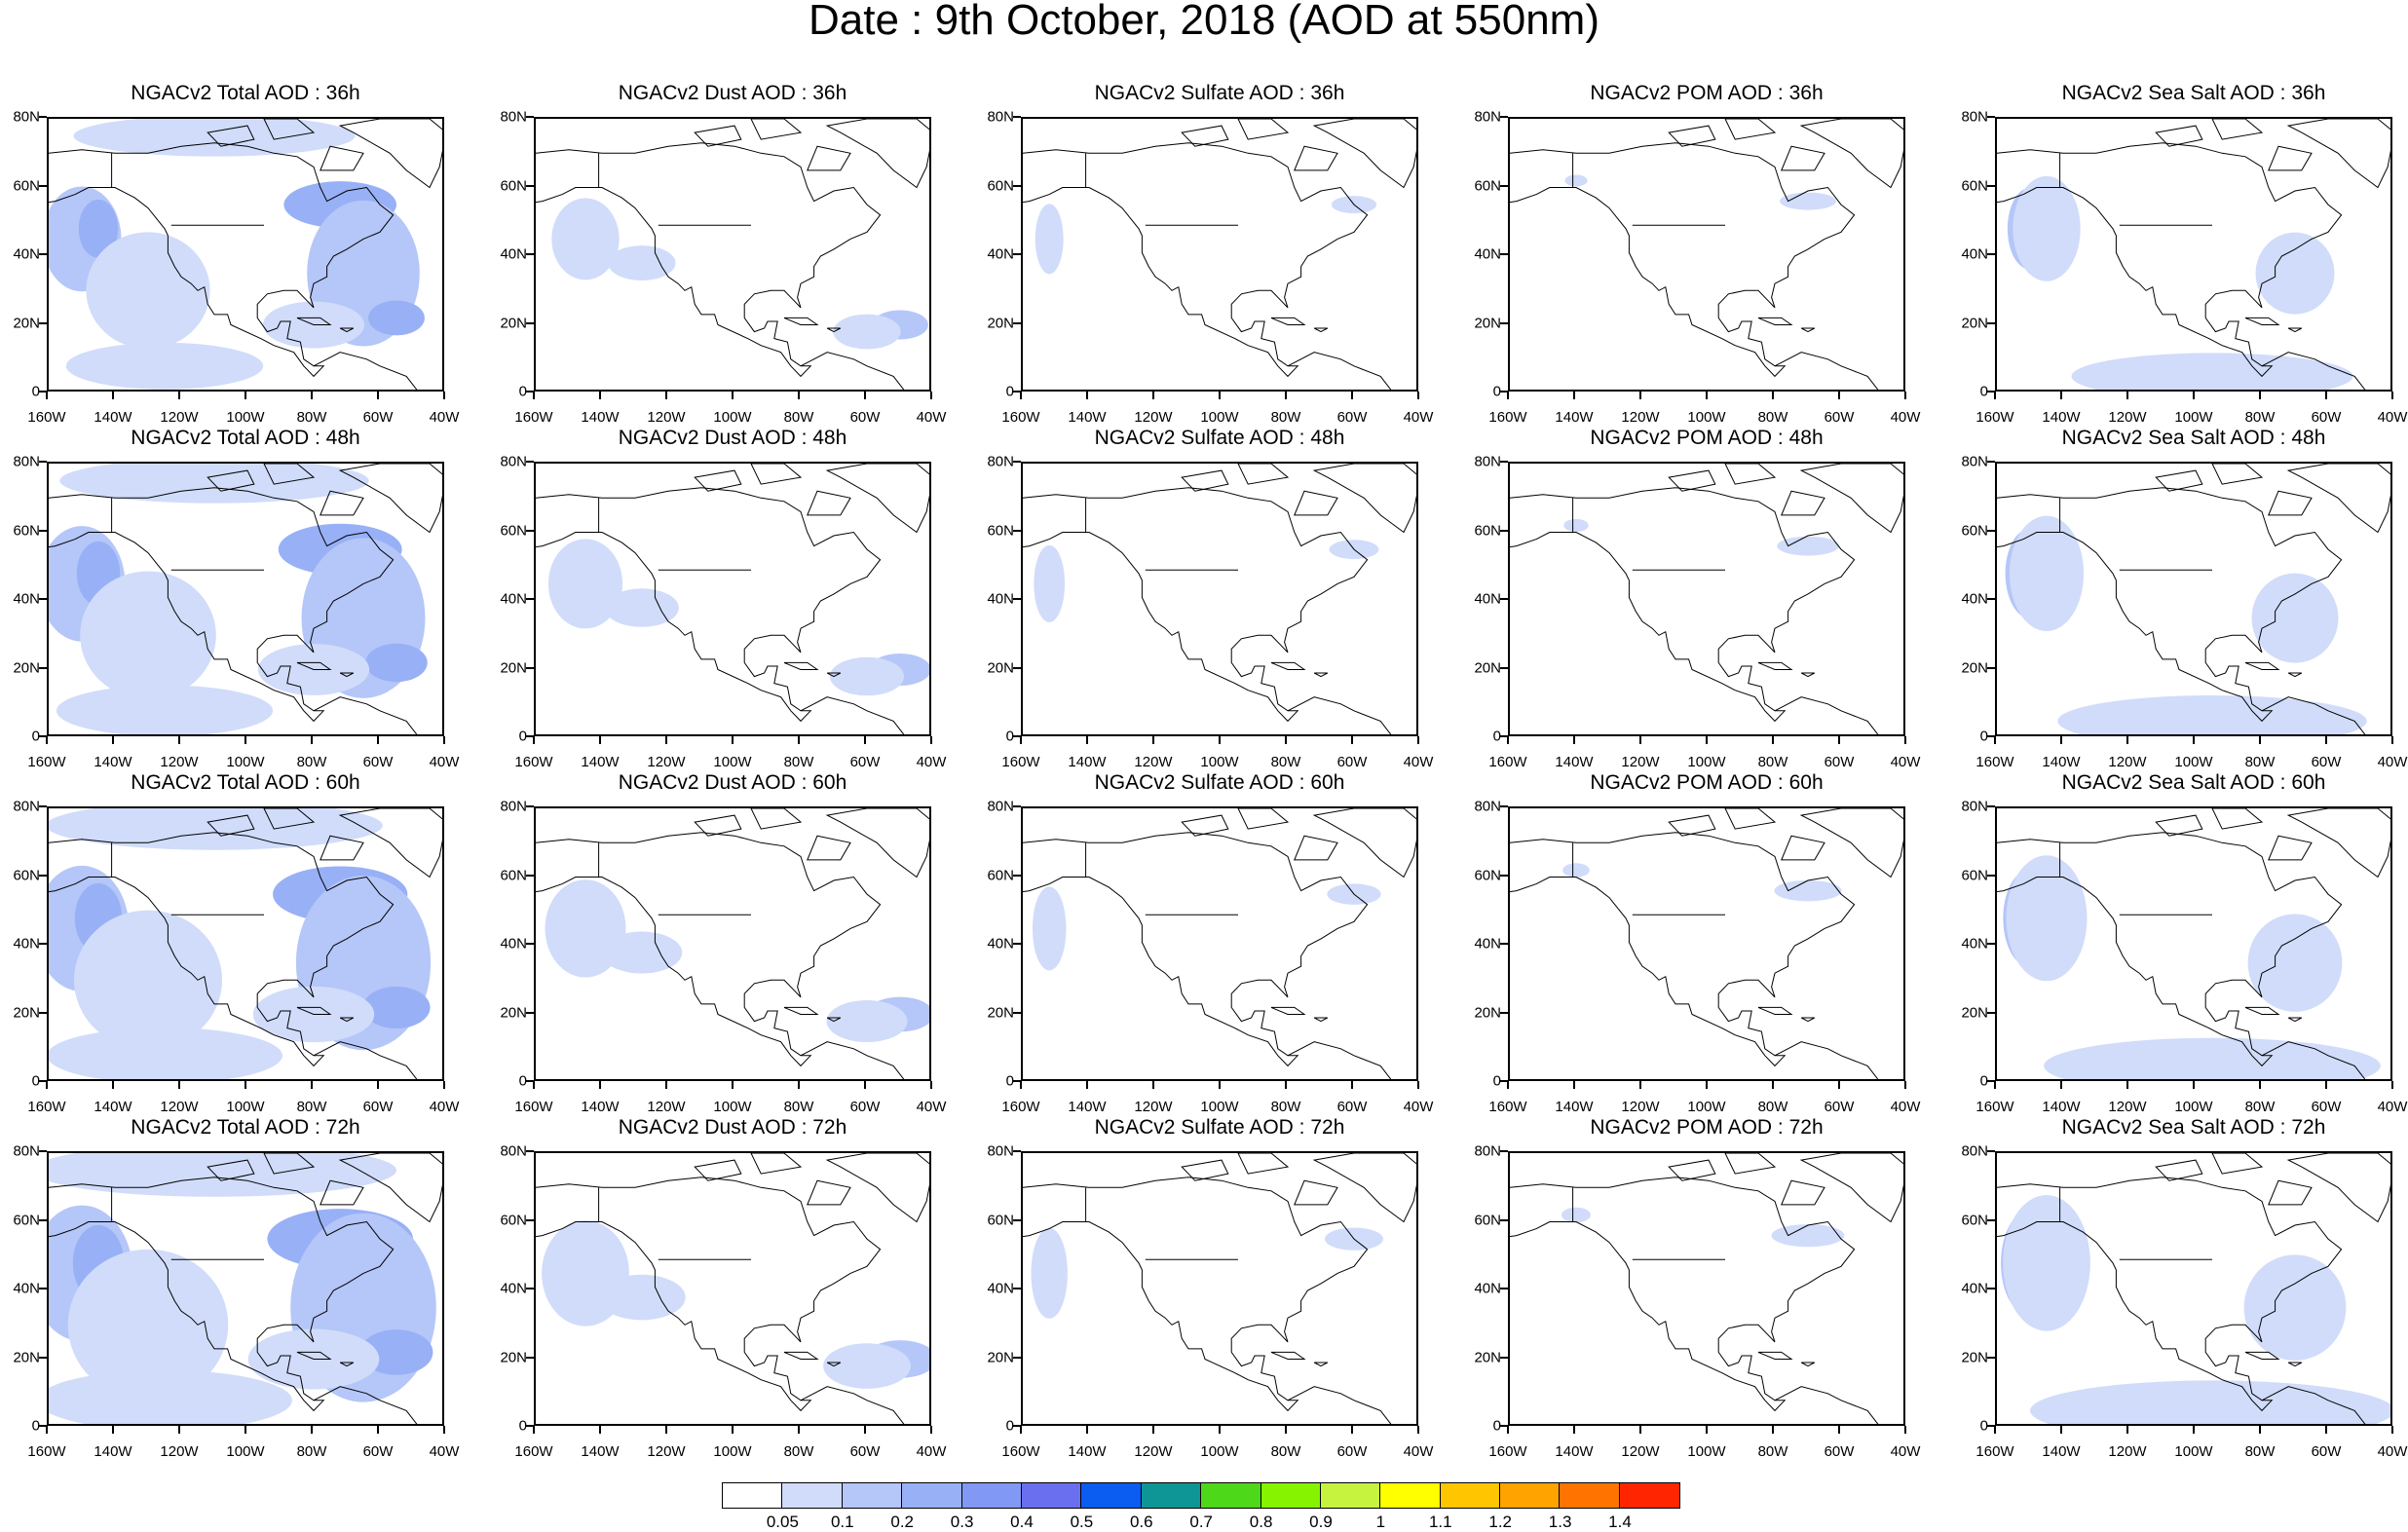 Image resolution: width=2408 pixels, height=1532 pixels. I want to click on x-tick-label: 40W, so click(1905, 1107).